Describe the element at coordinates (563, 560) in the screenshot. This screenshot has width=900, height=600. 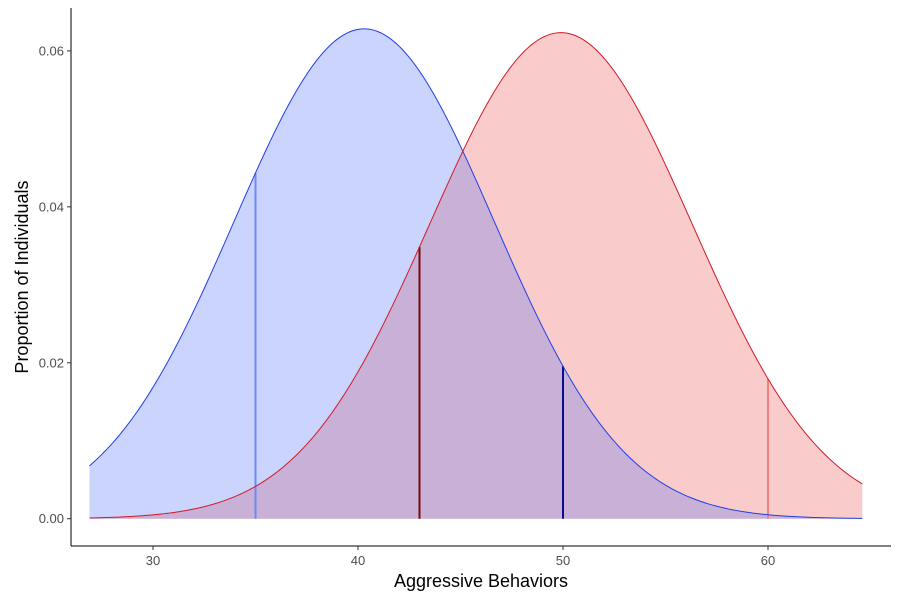
I see `x-tick-label: 50` at that location.